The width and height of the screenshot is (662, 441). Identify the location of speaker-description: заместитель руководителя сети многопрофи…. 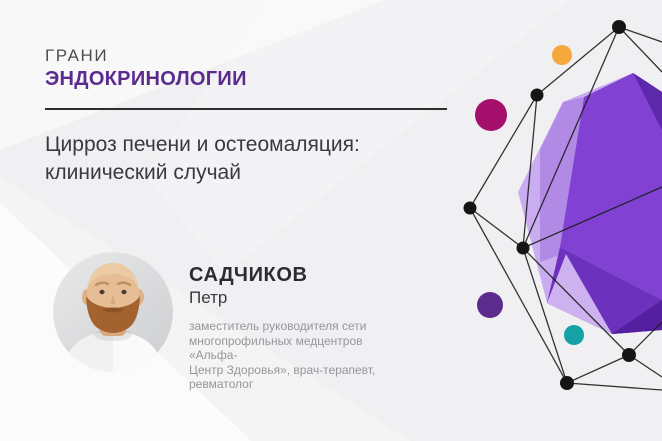
(301, 355).